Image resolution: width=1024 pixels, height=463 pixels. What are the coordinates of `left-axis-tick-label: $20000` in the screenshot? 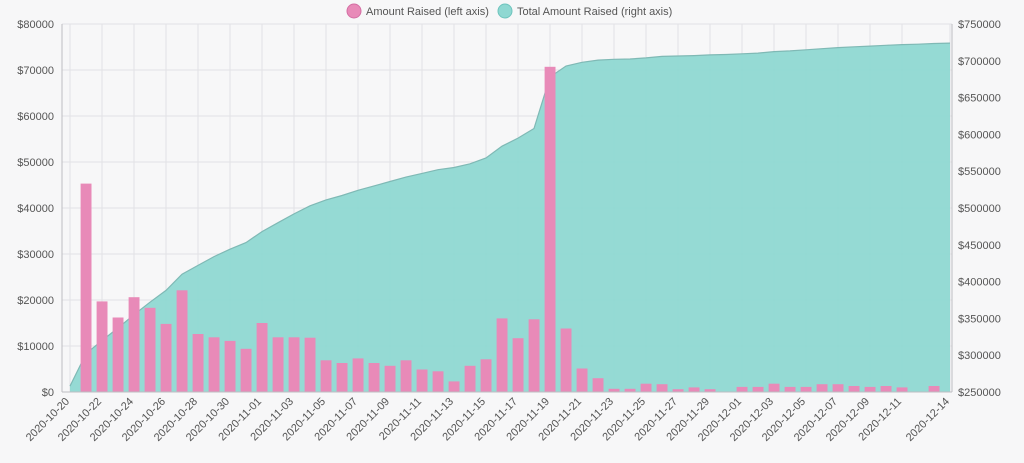 It's located at (35, 301).